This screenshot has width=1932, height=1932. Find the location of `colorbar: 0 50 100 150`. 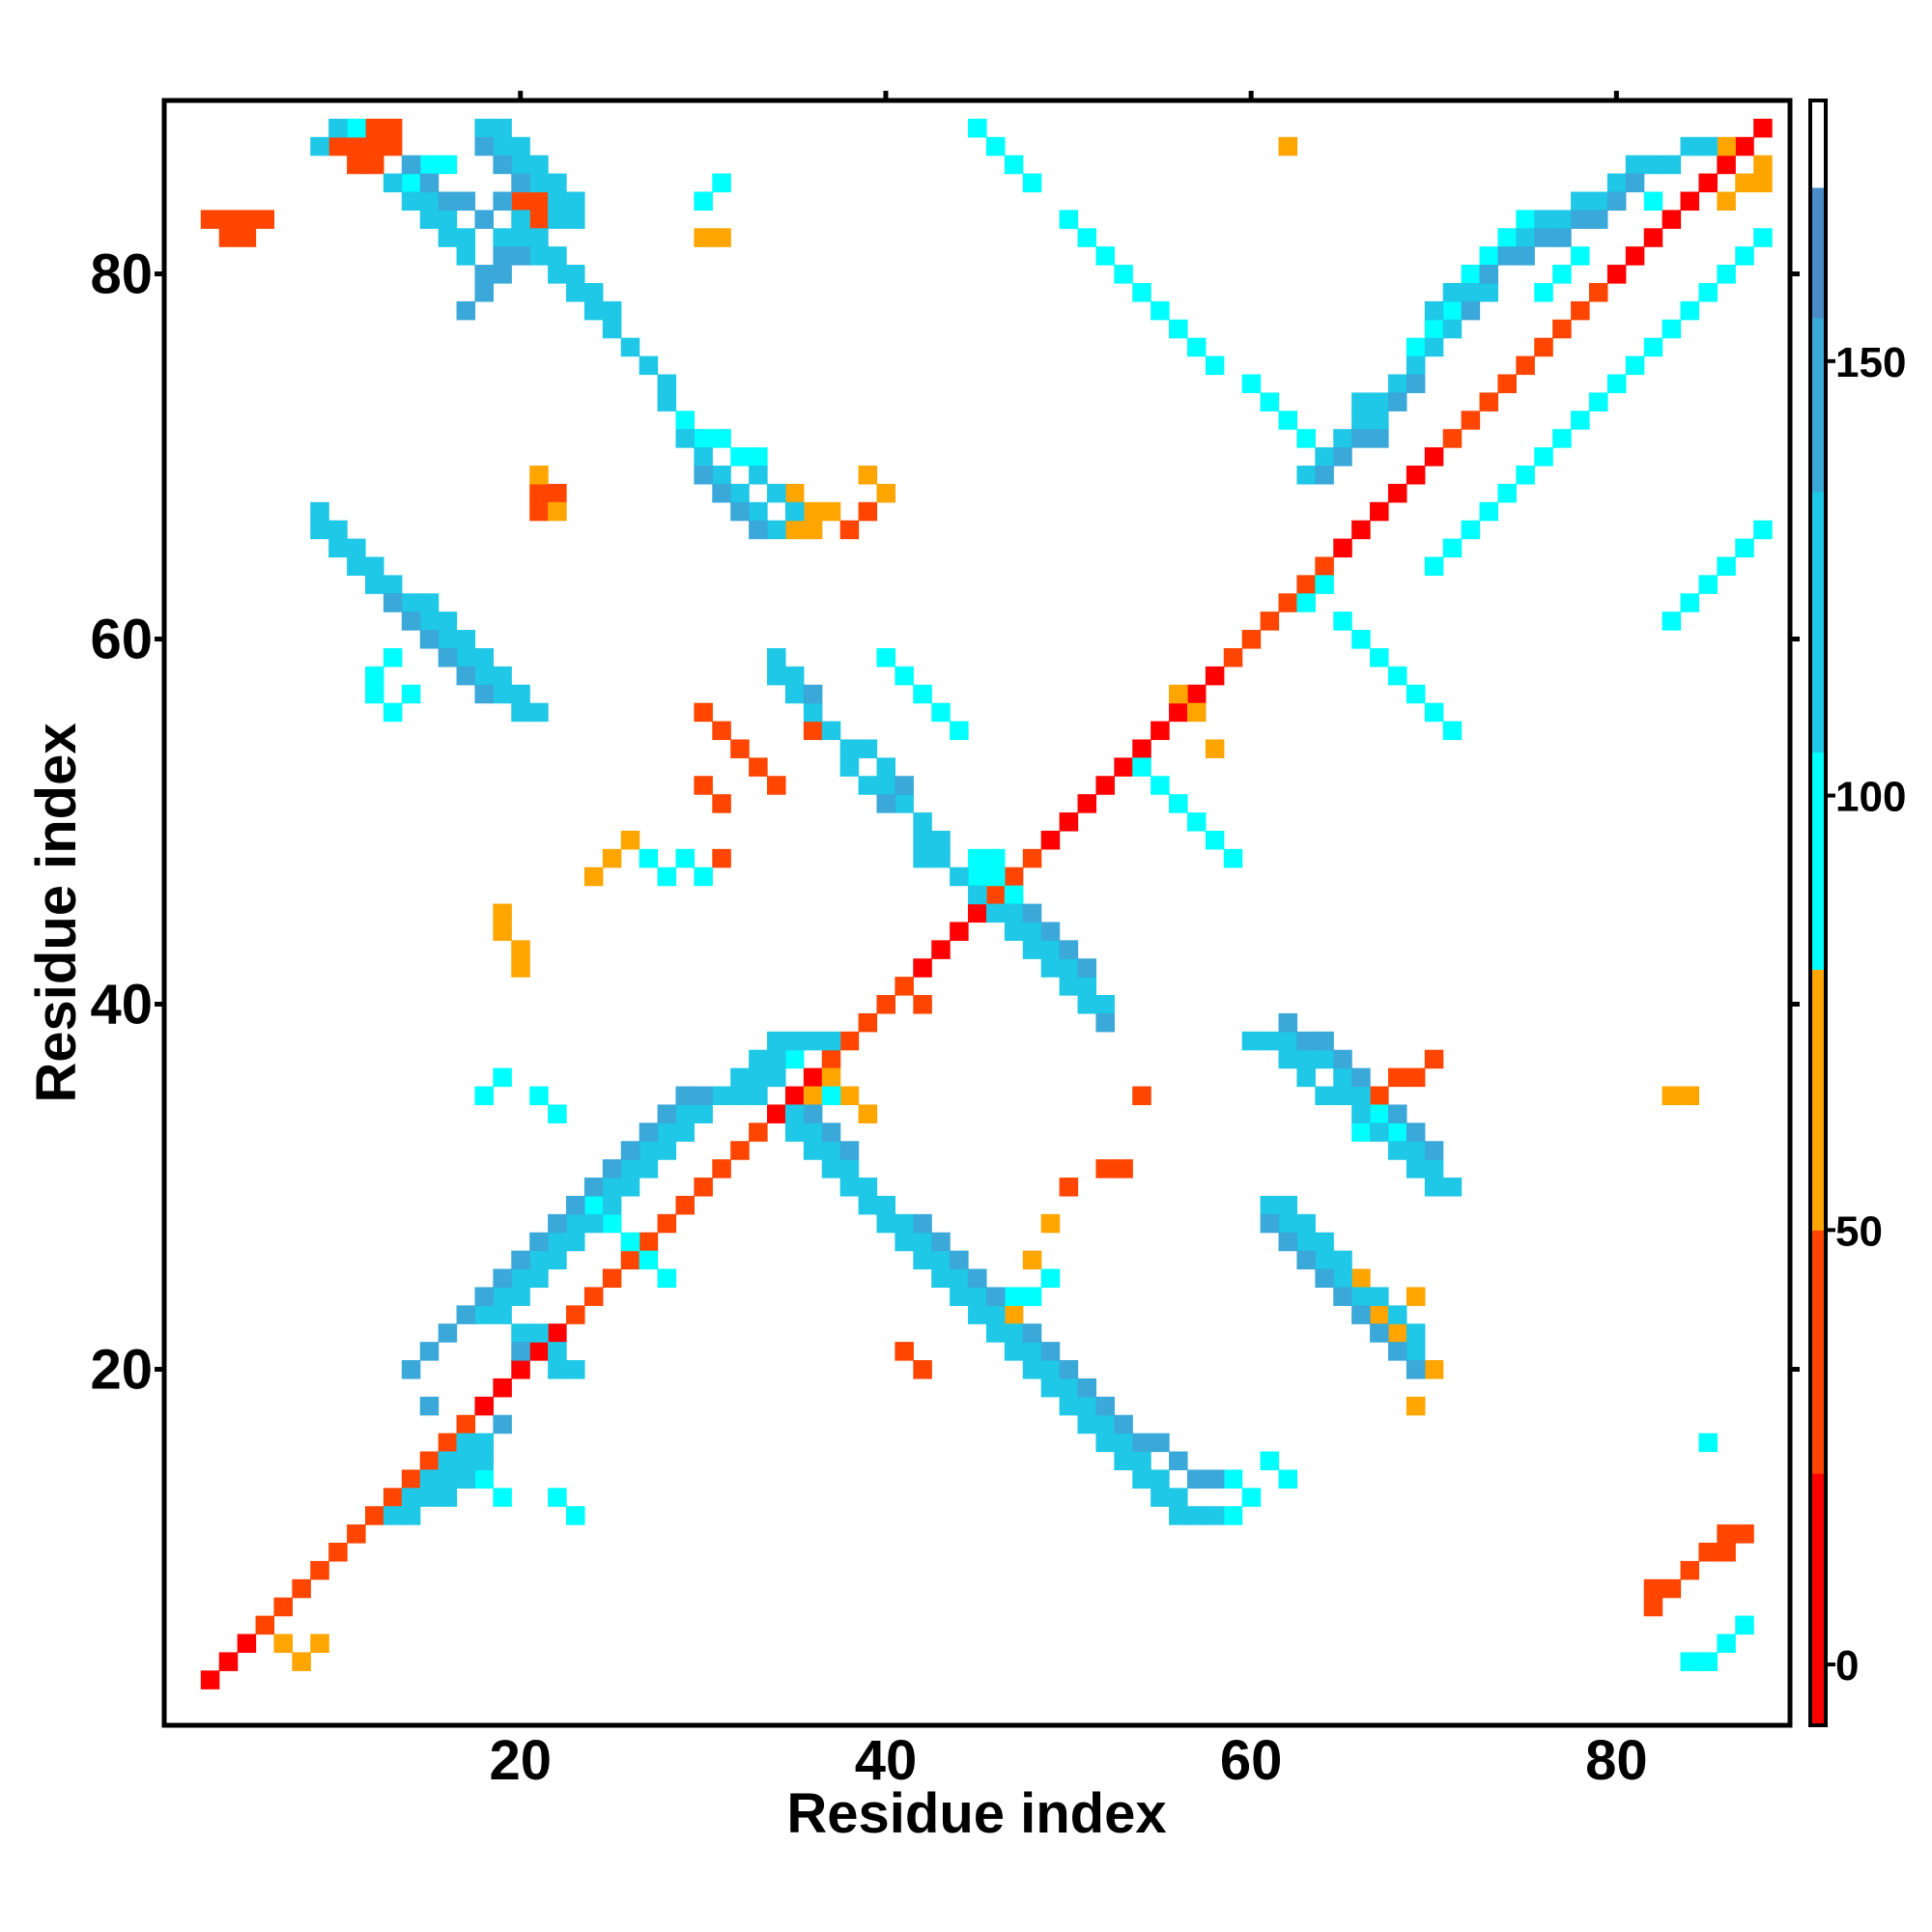

colorbar: 0 50 100 150 is located at coordinates (1857, 913).